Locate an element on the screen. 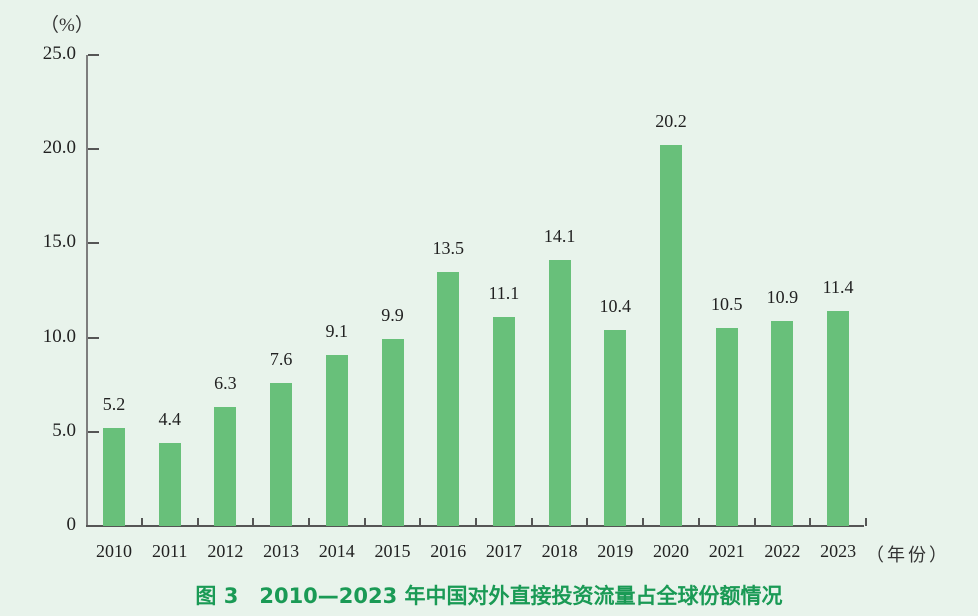 The width and height of the screenshot is (978, 616). bar-2021 is located at coordinates (726, 427).